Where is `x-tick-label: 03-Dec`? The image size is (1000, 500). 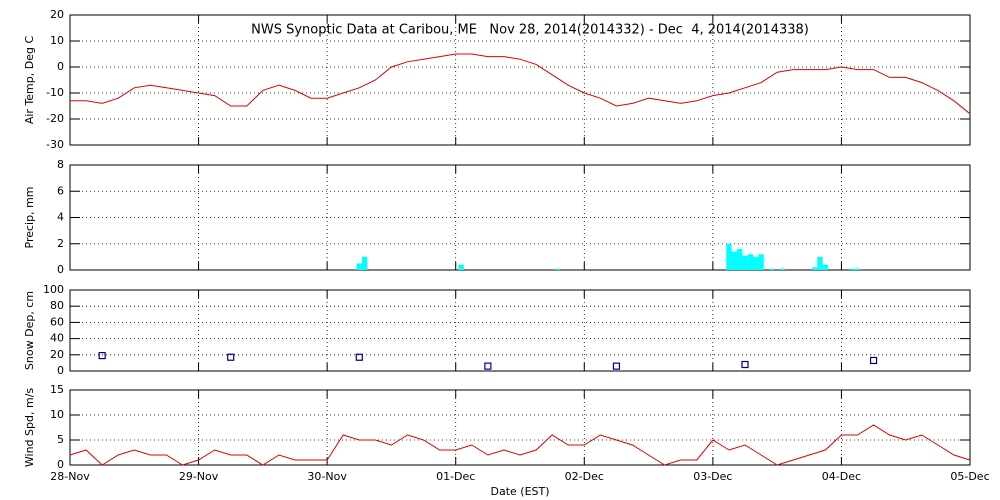
x-tick-label: 03-Dec is located at coordinates (712, 476).